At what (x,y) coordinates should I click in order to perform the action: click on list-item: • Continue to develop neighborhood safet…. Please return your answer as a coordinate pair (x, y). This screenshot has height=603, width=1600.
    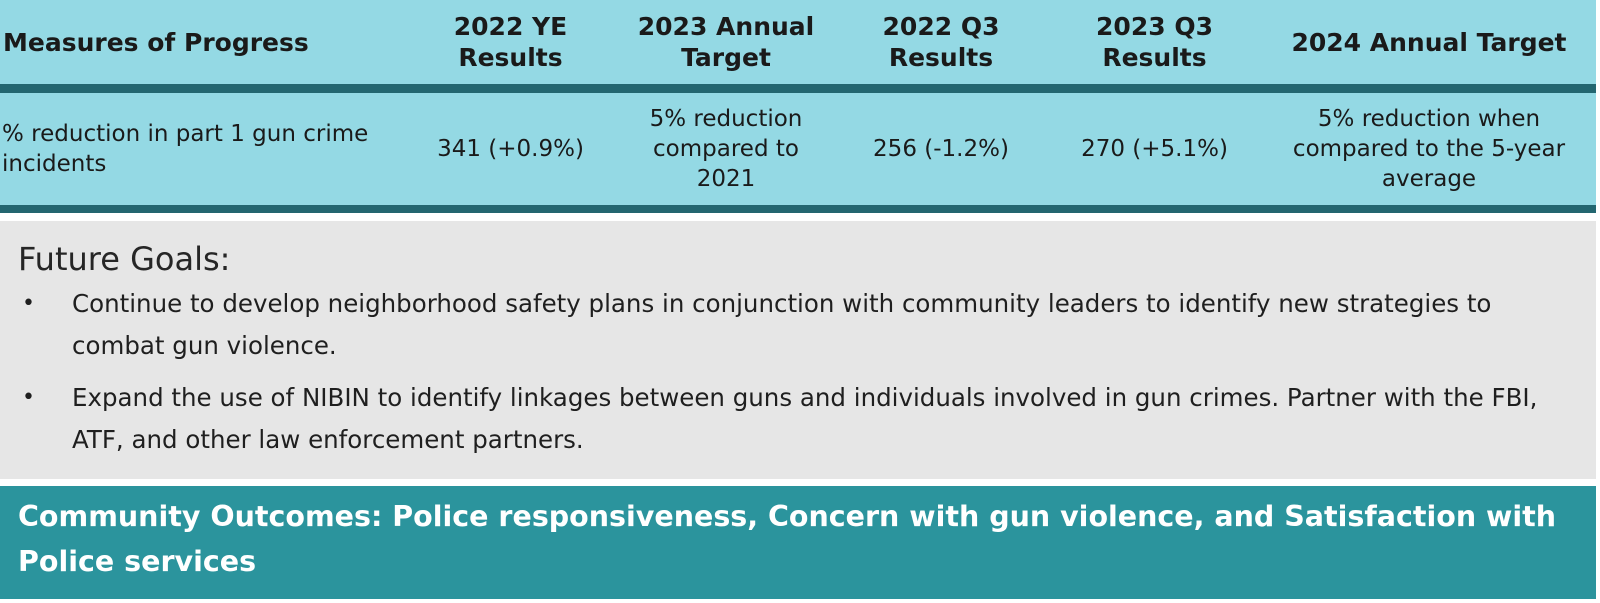
    Looking at the image, I should click on (780, 325).